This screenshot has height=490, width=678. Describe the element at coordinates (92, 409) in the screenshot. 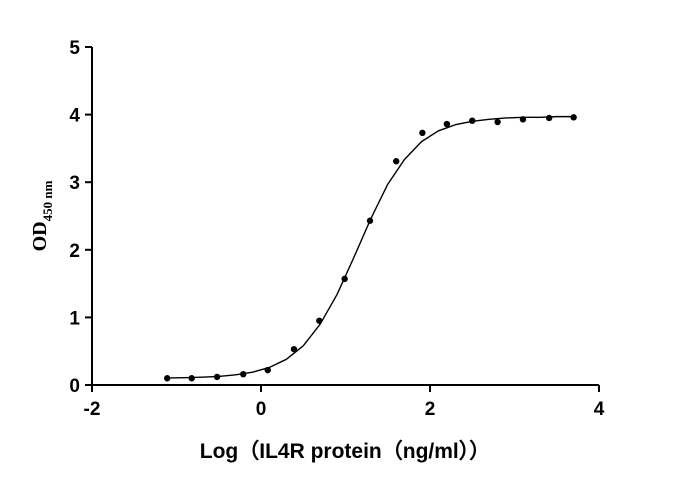

I see `x-tick-label: -2` at that location.